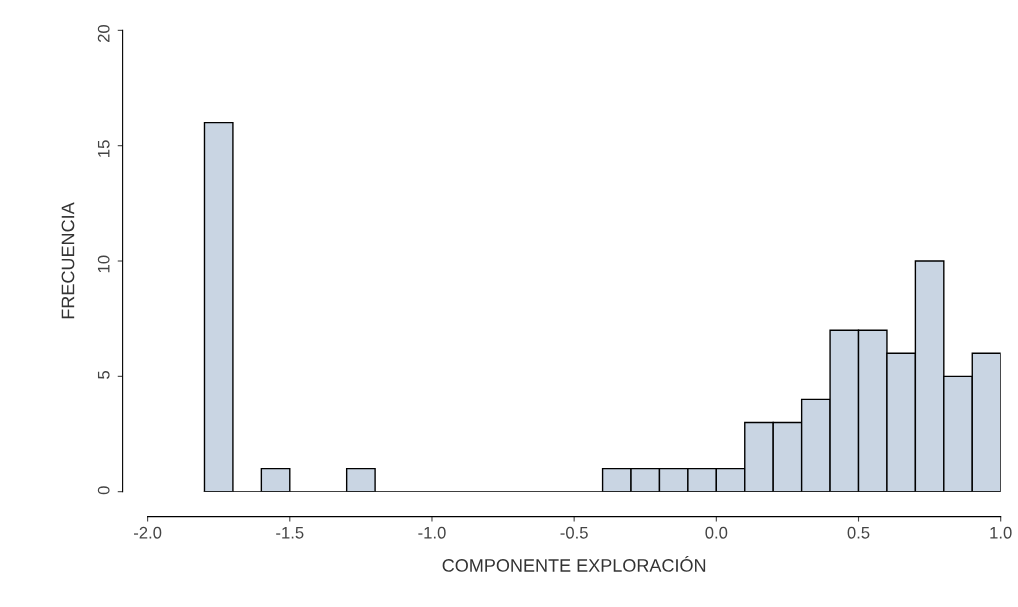  What do you see at coordinates (103, 148) in the screenshot?
I see `y-tick-label: 15` at bounding box center [103, 148].